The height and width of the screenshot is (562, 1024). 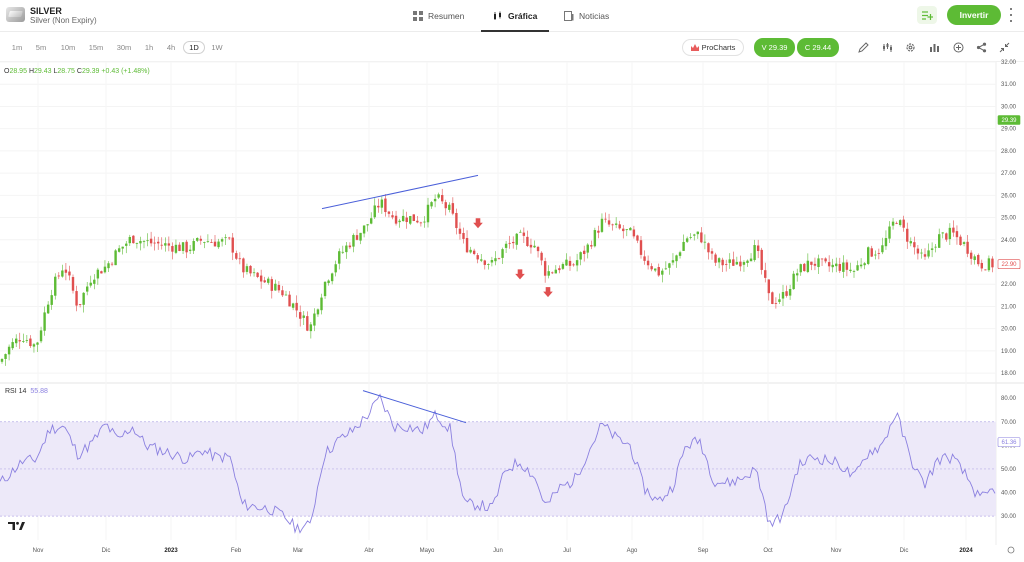 What do you see at coordinates (149, 47) in the screenshot?
I see `timeframe-1h: 1h` at bounding box center [149, 47].